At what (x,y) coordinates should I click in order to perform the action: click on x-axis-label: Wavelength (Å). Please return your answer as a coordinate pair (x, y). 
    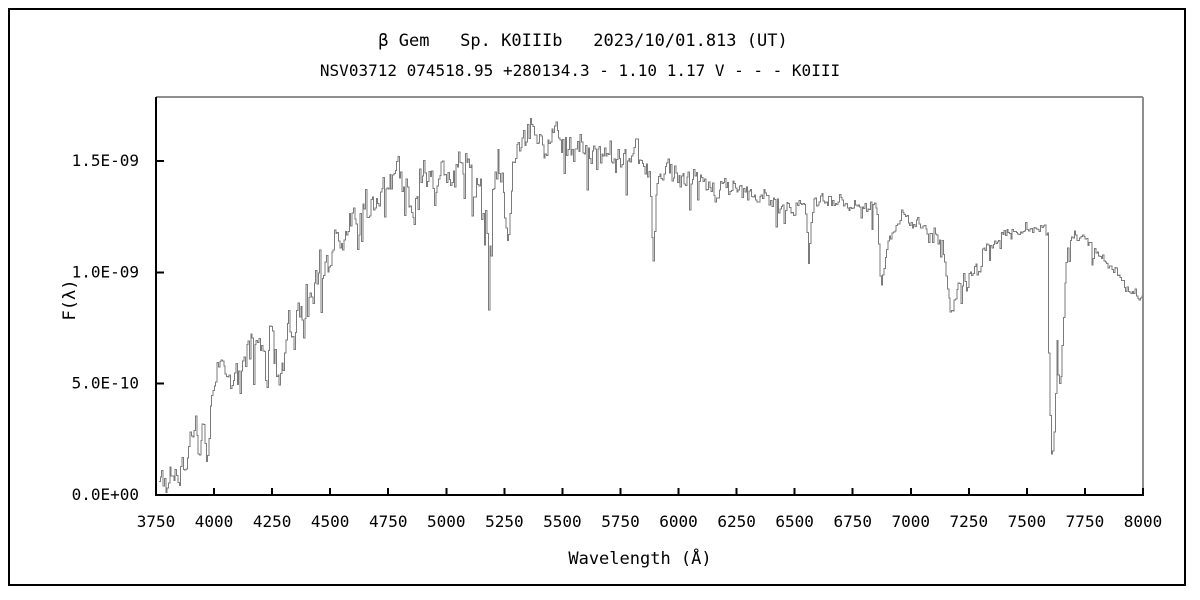
    Looking at the image, I should click on (640, 559).